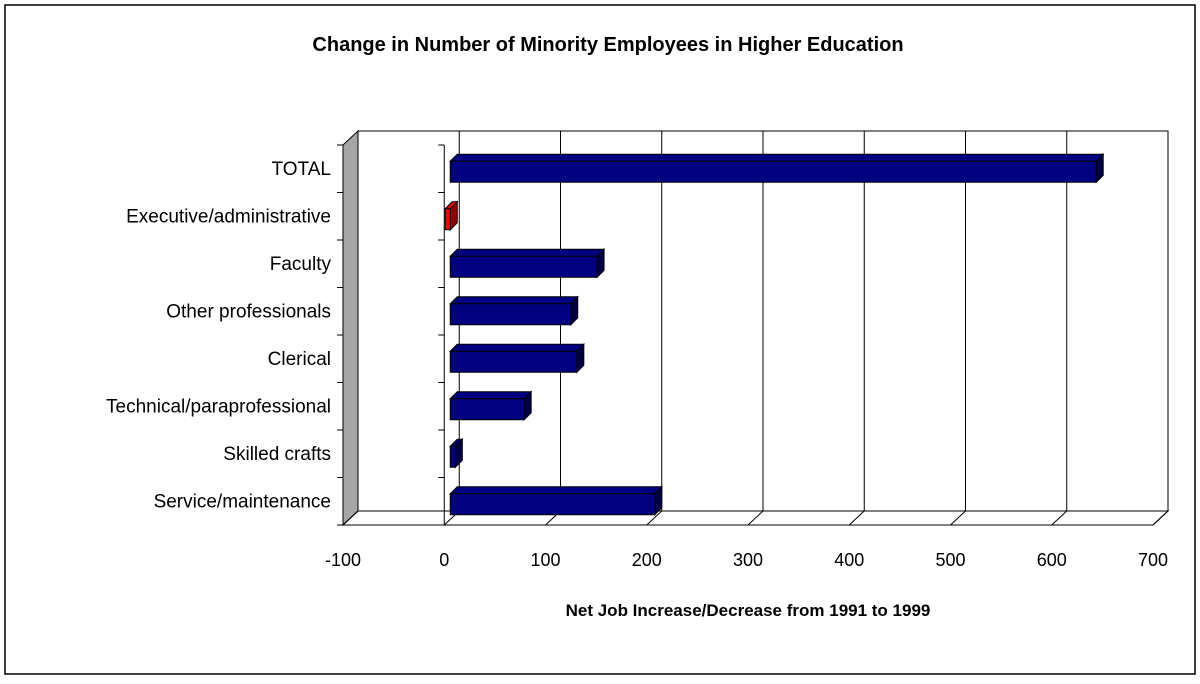 Image resolution: width=1200 pixels, height=684 pixels. I want to click on category-label: Technical/paraprofessional, so click(218, 406).